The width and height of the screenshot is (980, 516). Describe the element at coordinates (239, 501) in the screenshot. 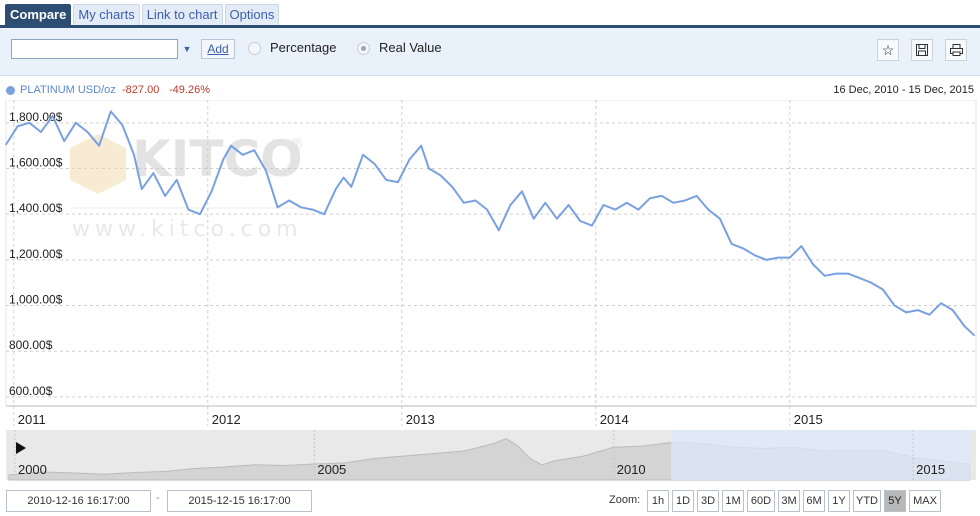

I see `to-date-input: 2015-12-15 16:17:00` at that location.